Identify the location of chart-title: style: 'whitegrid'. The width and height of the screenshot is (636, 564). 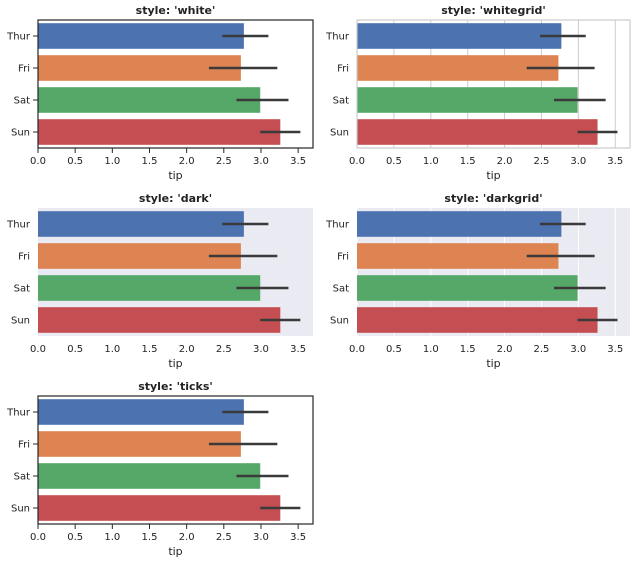
(493, 10).